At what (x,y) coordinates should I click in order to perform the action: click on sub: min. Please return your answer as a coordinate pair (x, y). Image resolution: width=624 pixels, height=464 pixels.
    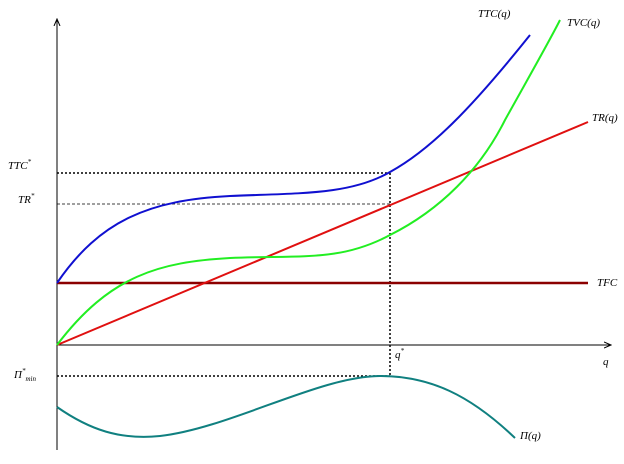
    Looking at the image, I should click on (30, 379).